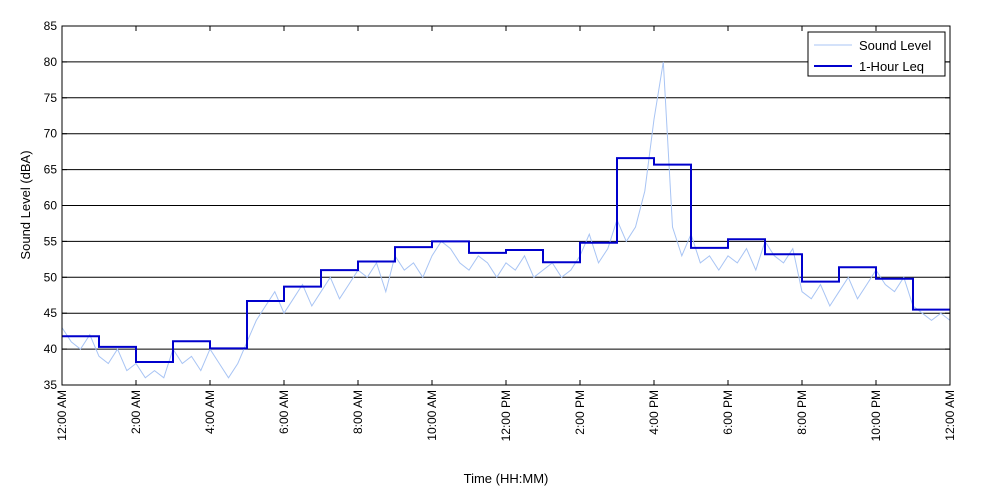  Describe the element at coordinates (506, 478) in the screenshot. I see `x-axis-label: Time (HH:MM)` at that location.